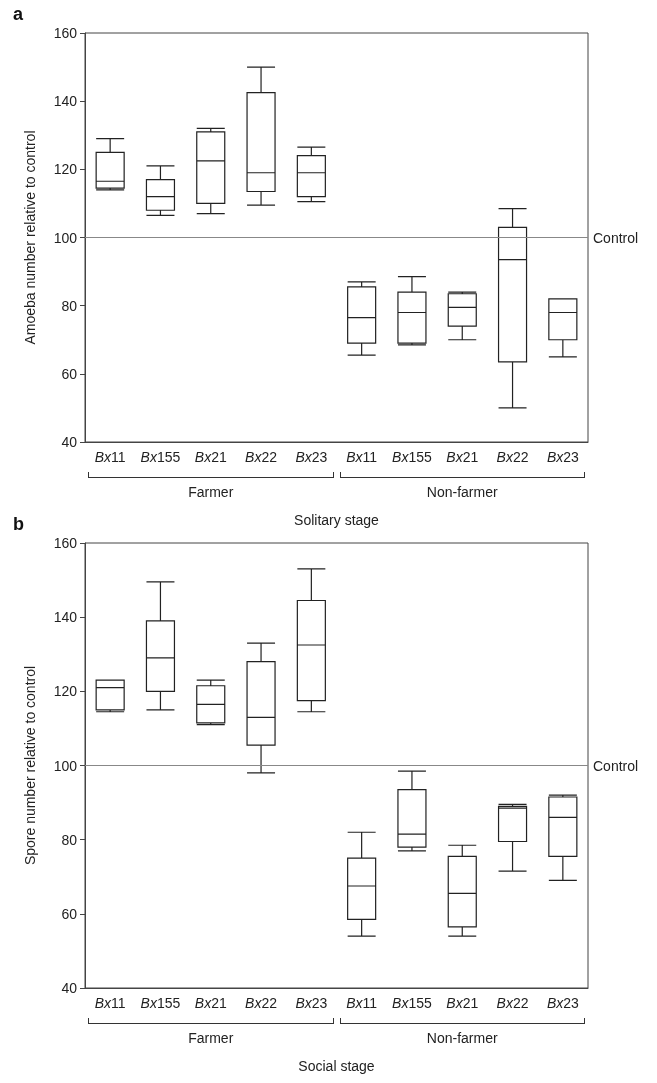 This screenshot has height=1083, width=657. Describe the element at coordinates (30, 237) in the screenshot. I see `y-axis-title: Amoeba number relative to control` at that location.